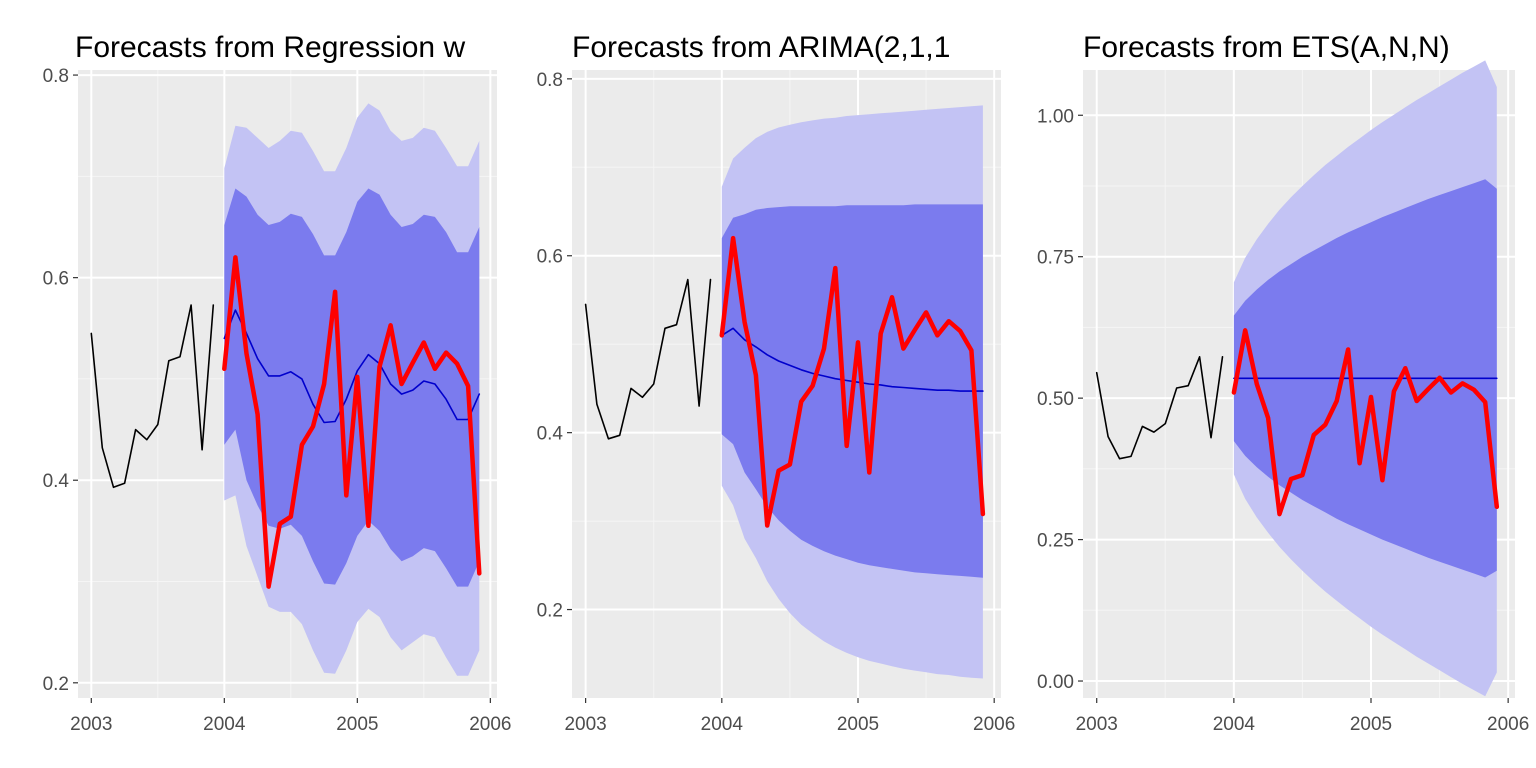  Describe the element at coordinates (270, 47) in the screenshot. I see `panel-title: Forecasts from Regression w` at that location.